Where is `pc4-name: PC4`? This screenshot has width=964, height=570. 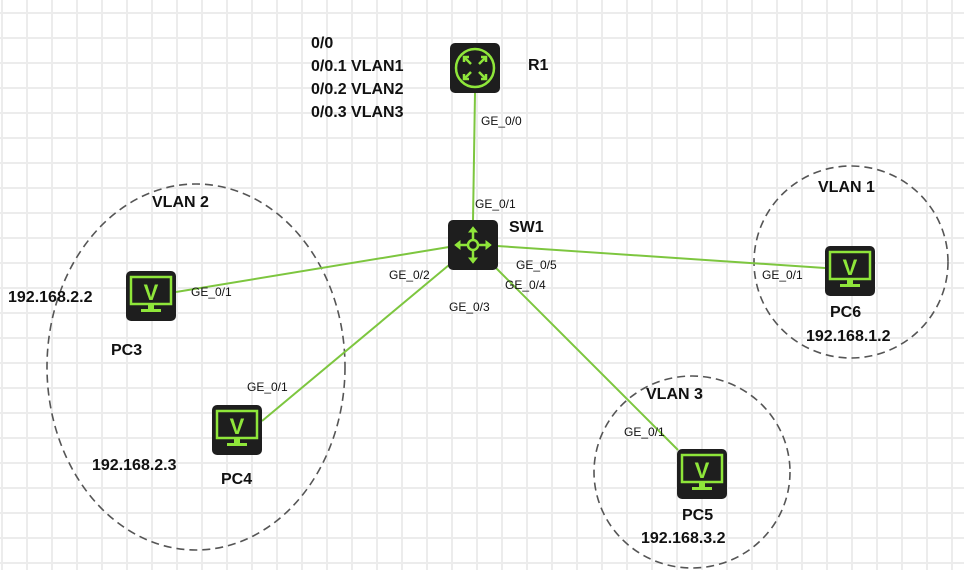 pc4-name: PC4 is located at coordinates (236, 479).